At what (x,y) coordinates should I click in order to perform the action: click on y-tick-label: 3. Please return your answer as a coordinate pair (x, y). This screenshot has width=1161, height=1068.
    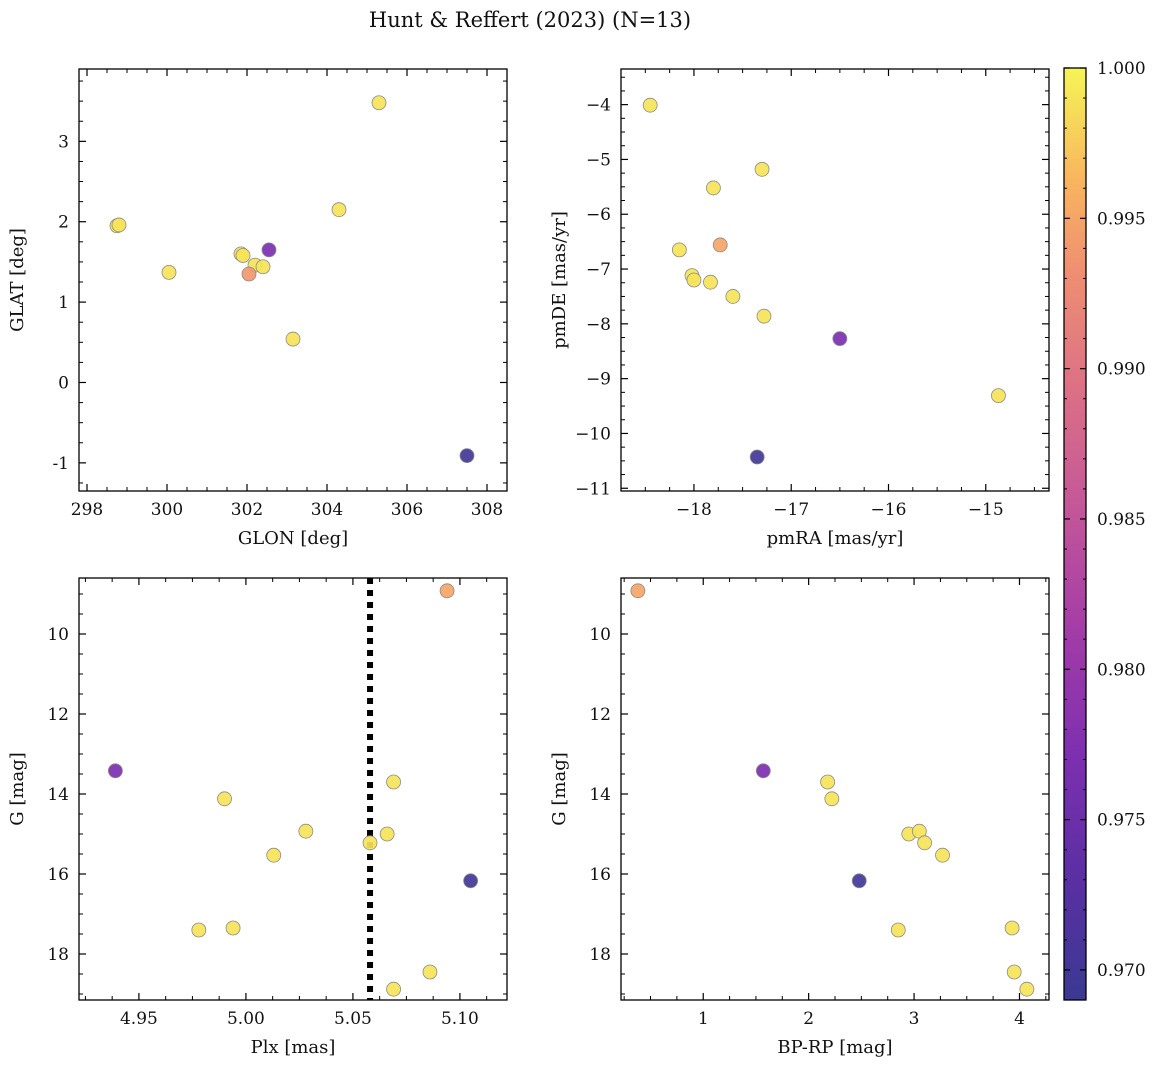
    Looking at the image, I should click on (63, 142).